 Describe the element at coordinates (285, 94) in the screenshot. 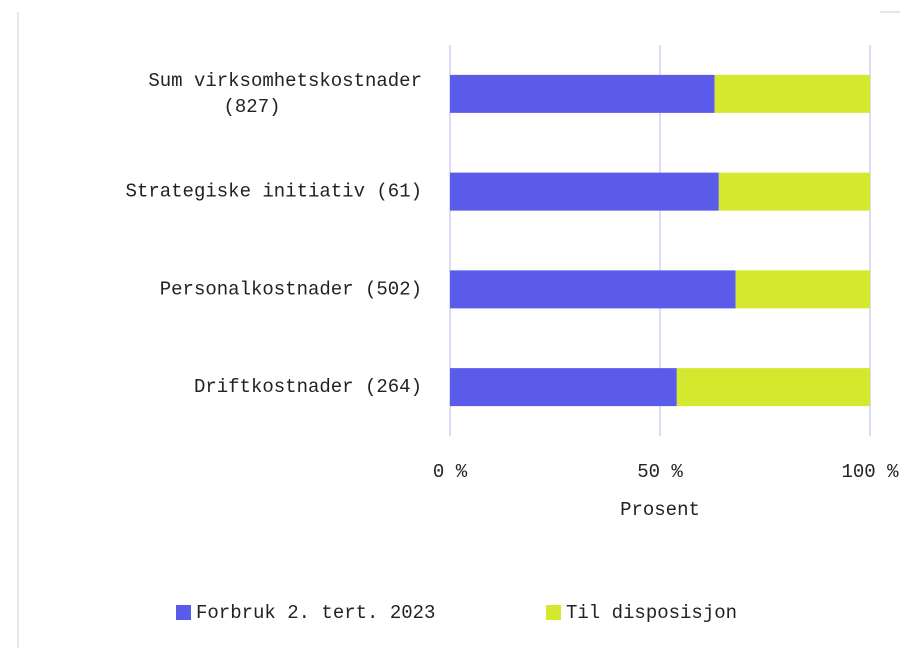

I see `y-tick-label: Sum virksomhetskostnader (827)` at that location.